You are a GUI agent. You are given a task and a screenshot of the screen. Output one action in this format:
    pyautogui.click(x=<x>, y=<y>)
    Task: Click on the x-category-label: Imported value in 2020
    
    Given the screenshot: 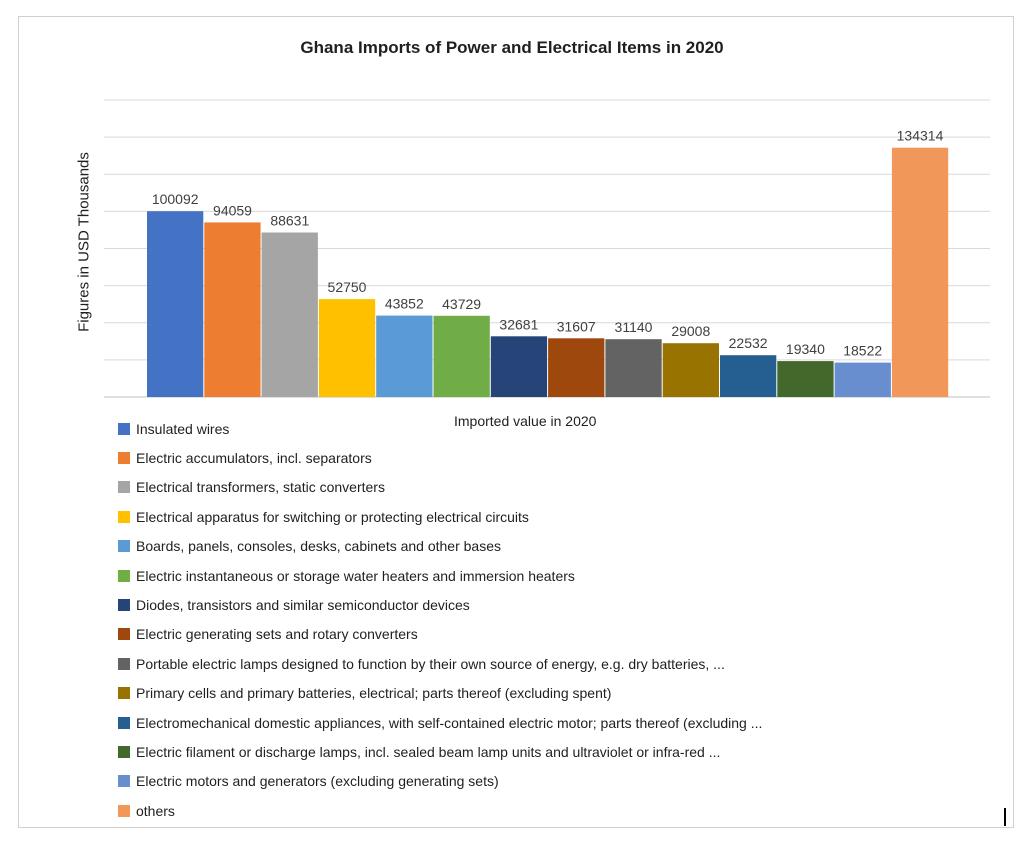 What is the action you would take?
    pyautogui.click(x=525, y=421)
    